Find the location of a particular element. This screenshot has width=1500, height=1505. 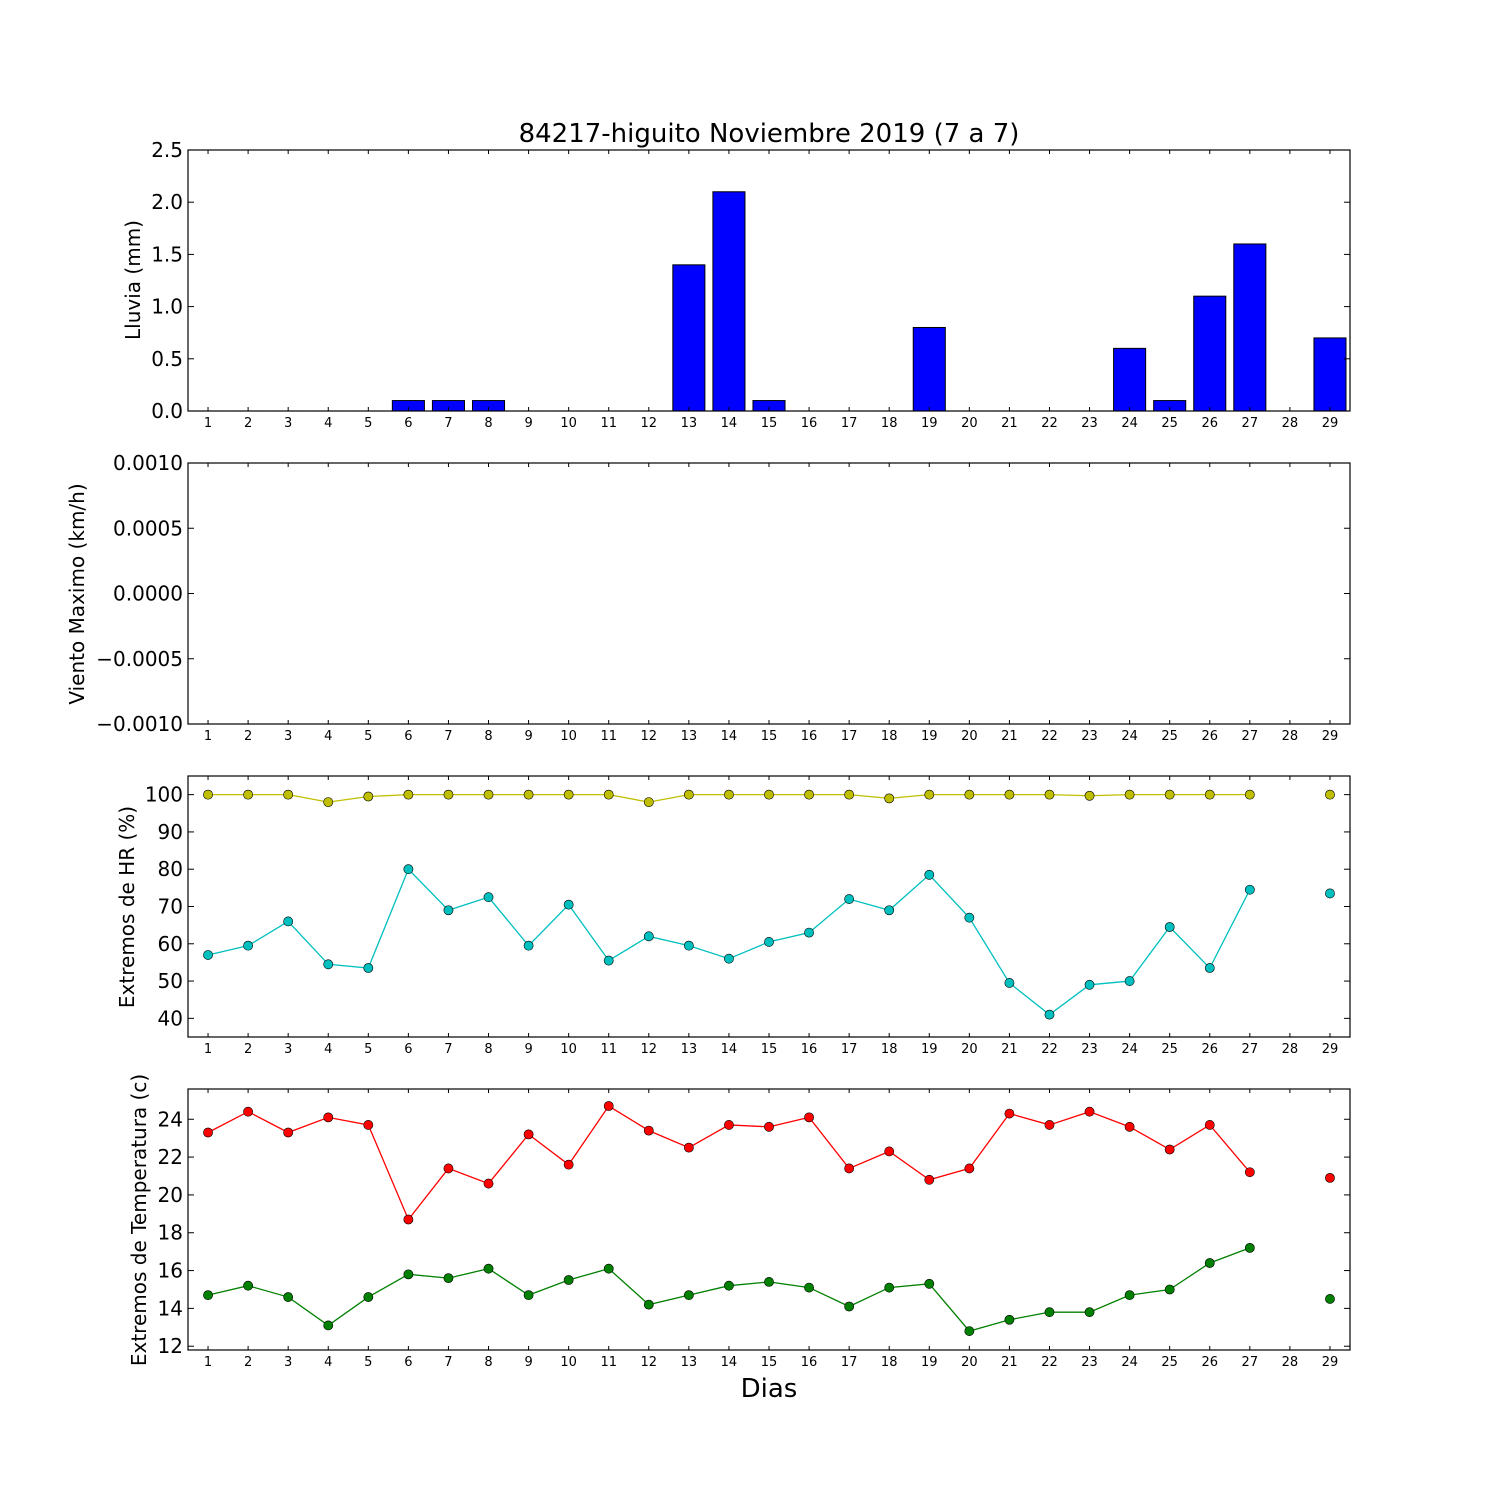

humidity-x-tick-label: 28 is located at coordinates (1290, 1049).